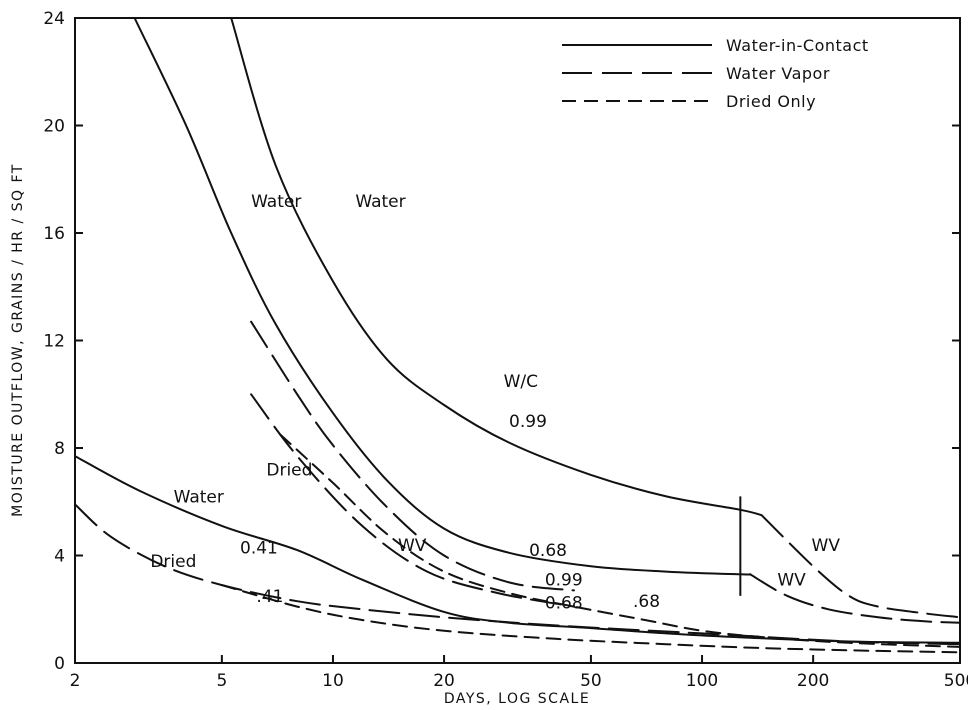 Image resolution: width=968 pixels, height=710 pixels. I want to click on legend-label-water-vapor: Water Vapor, so click(778, 73).